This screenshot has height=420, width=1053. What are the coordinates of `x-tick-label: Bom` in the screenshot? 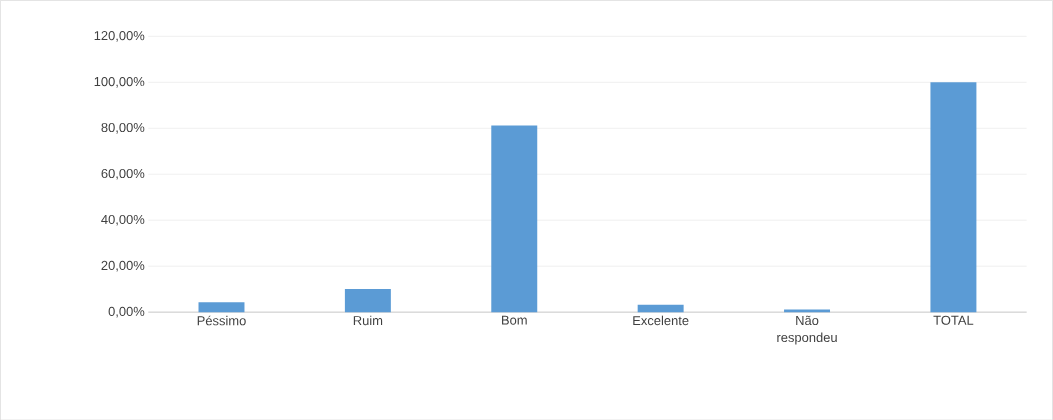 It's located at (514, 320).